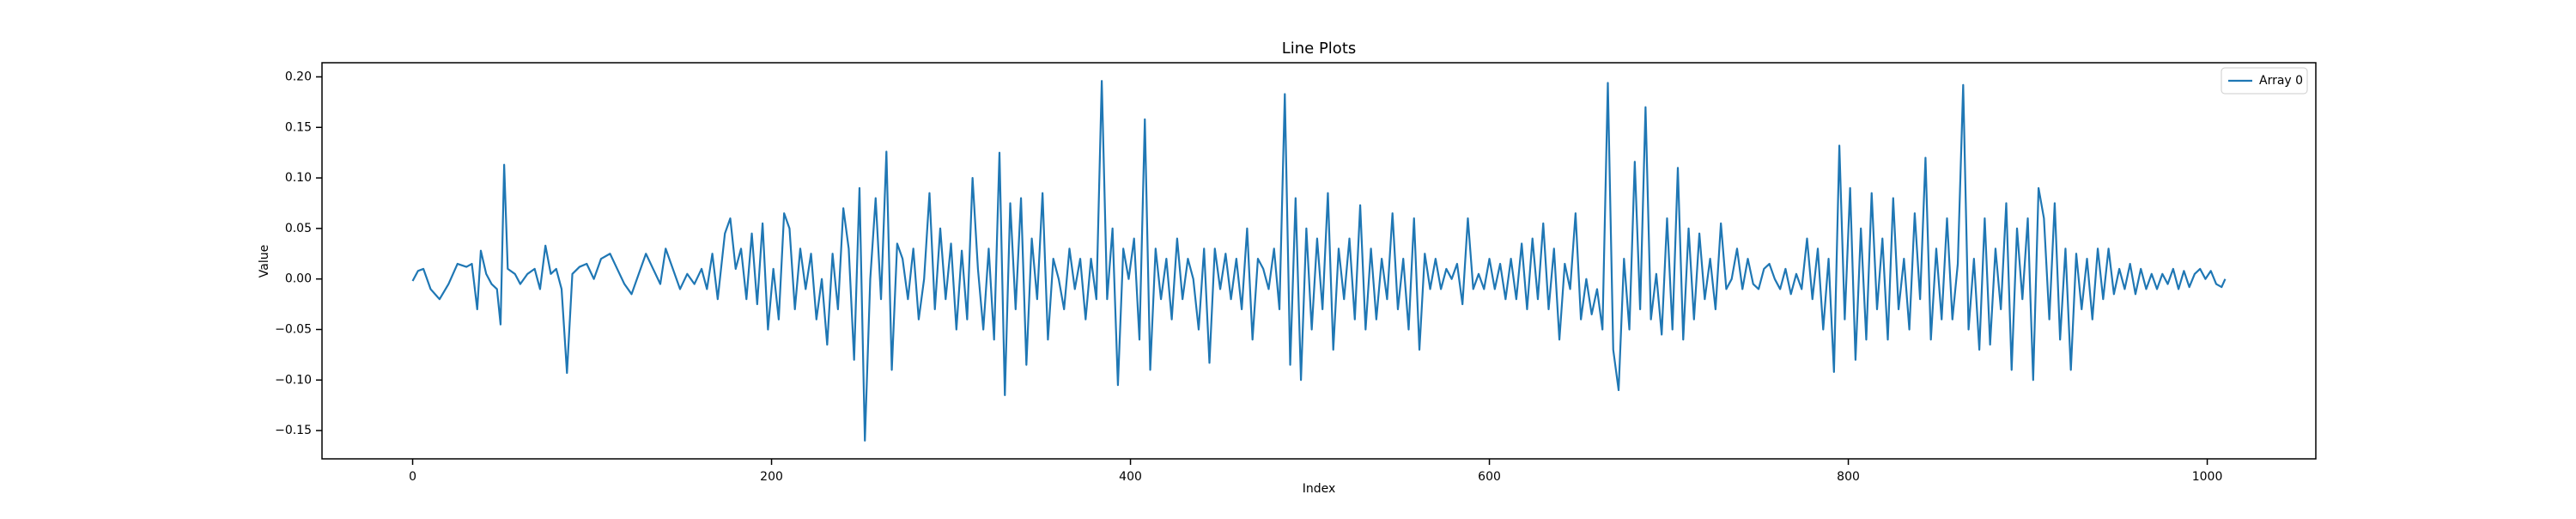 The image size is (2576, 519). I want to click on y-axis-label: Value, so click(264, 261).